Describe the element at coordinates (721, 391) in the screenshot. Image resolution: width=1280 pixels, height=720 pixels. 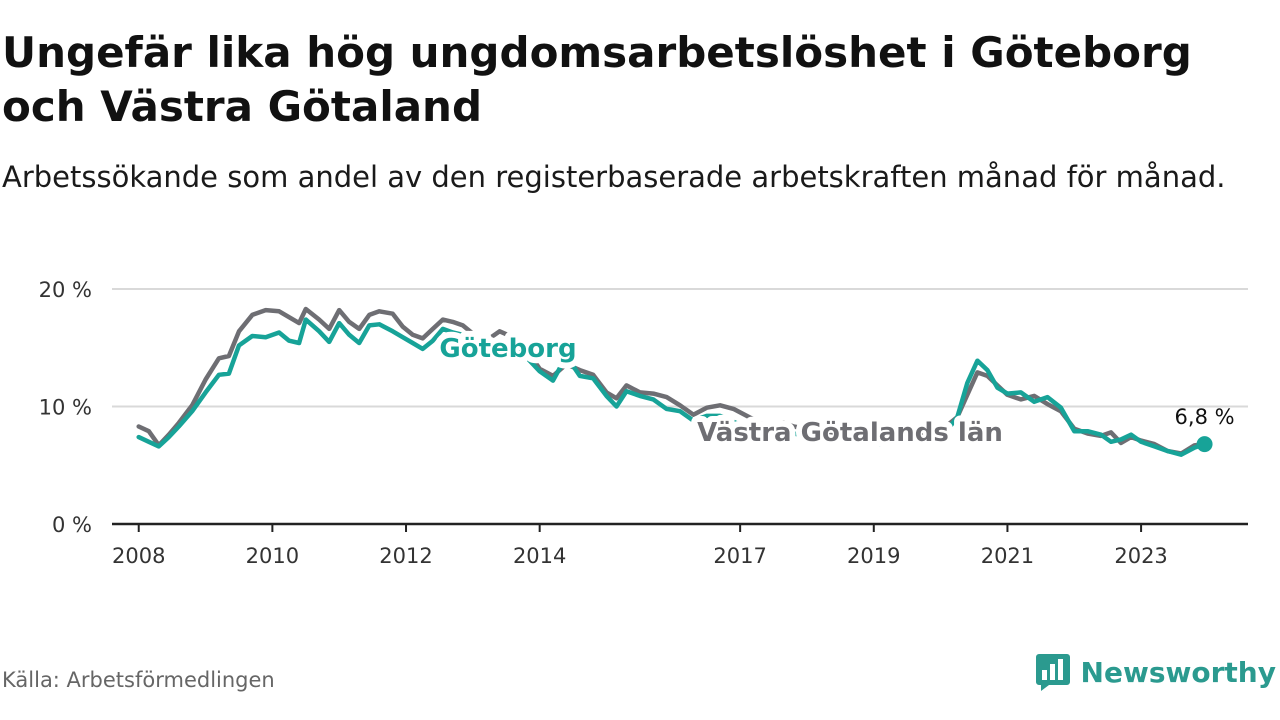
I see `series-labels: Göteborg Västra Götalands län` at that location.